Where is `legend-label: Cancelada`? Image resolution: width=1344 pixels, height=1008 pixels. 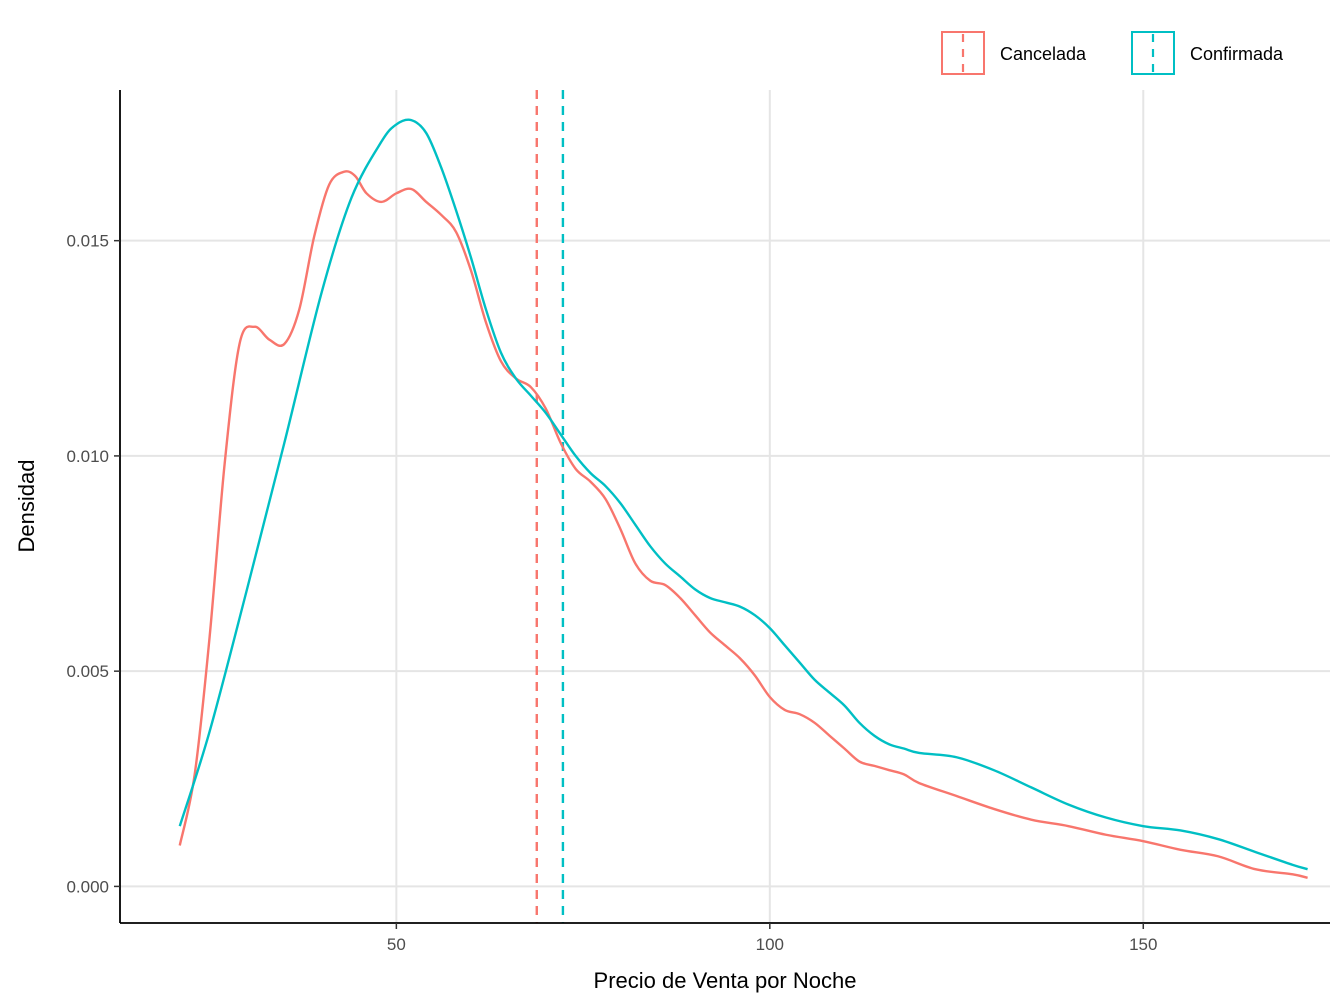 legend-label: Cancelada is located at coordinates (1043, 54).